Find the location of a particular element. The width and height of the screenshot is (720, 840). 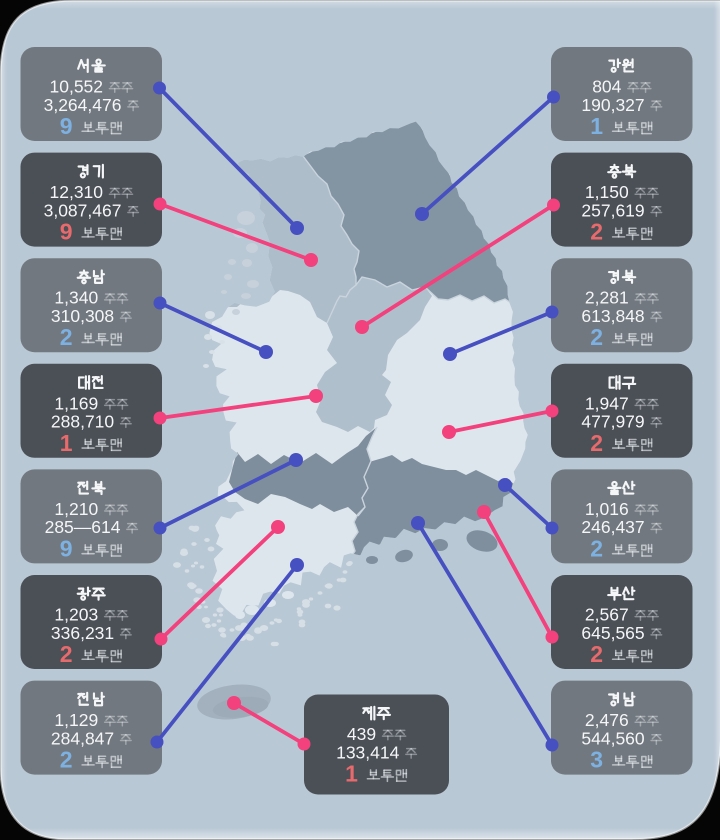

svg-text: 1,016 is located at coordinates (607, 509).